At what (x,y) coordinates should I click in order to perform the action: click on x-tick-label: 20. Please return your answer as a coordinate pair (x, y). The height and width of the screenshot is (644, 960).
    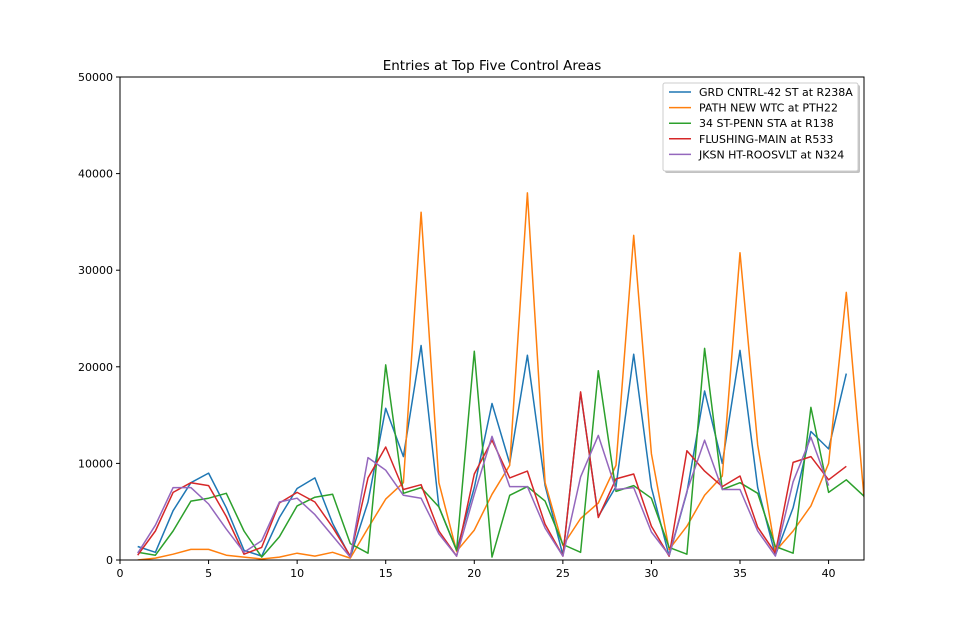
    Looking at the image, I should click on (474, 573).